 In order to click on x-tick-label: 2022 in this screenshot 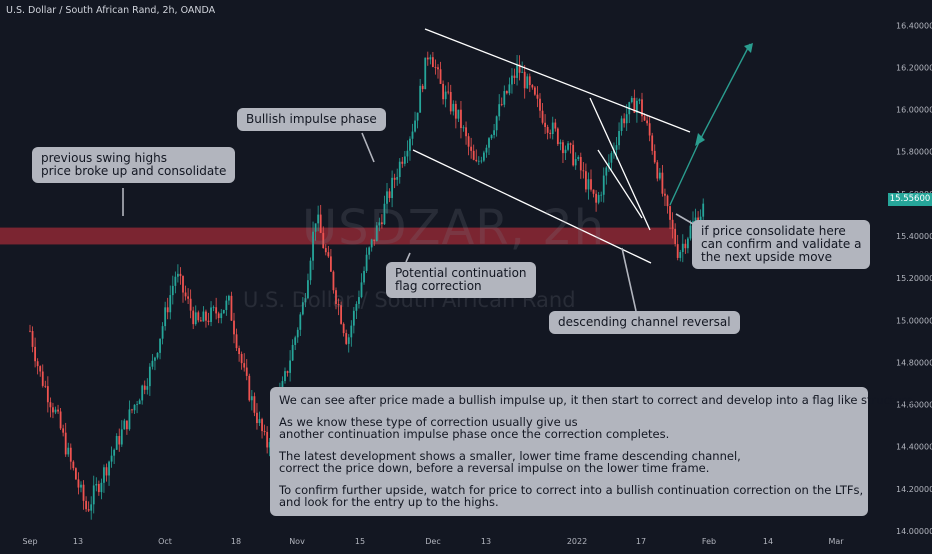, I will do `click(577, 541)`.